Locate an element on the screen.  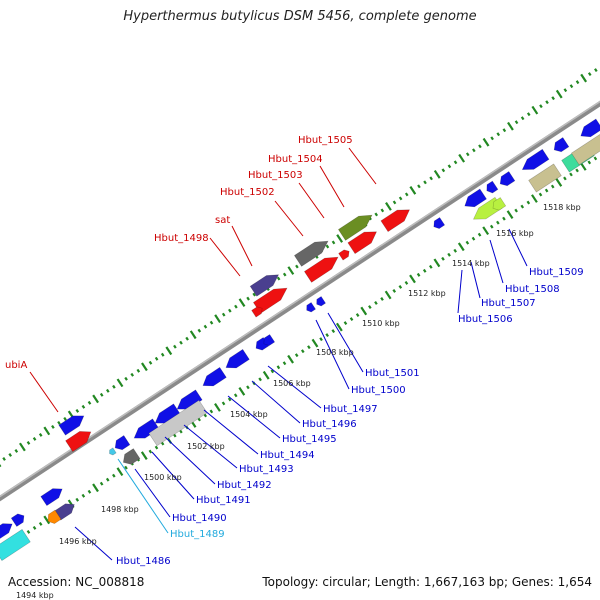
hbut-1502-gene is located at coordinates (311, 253).